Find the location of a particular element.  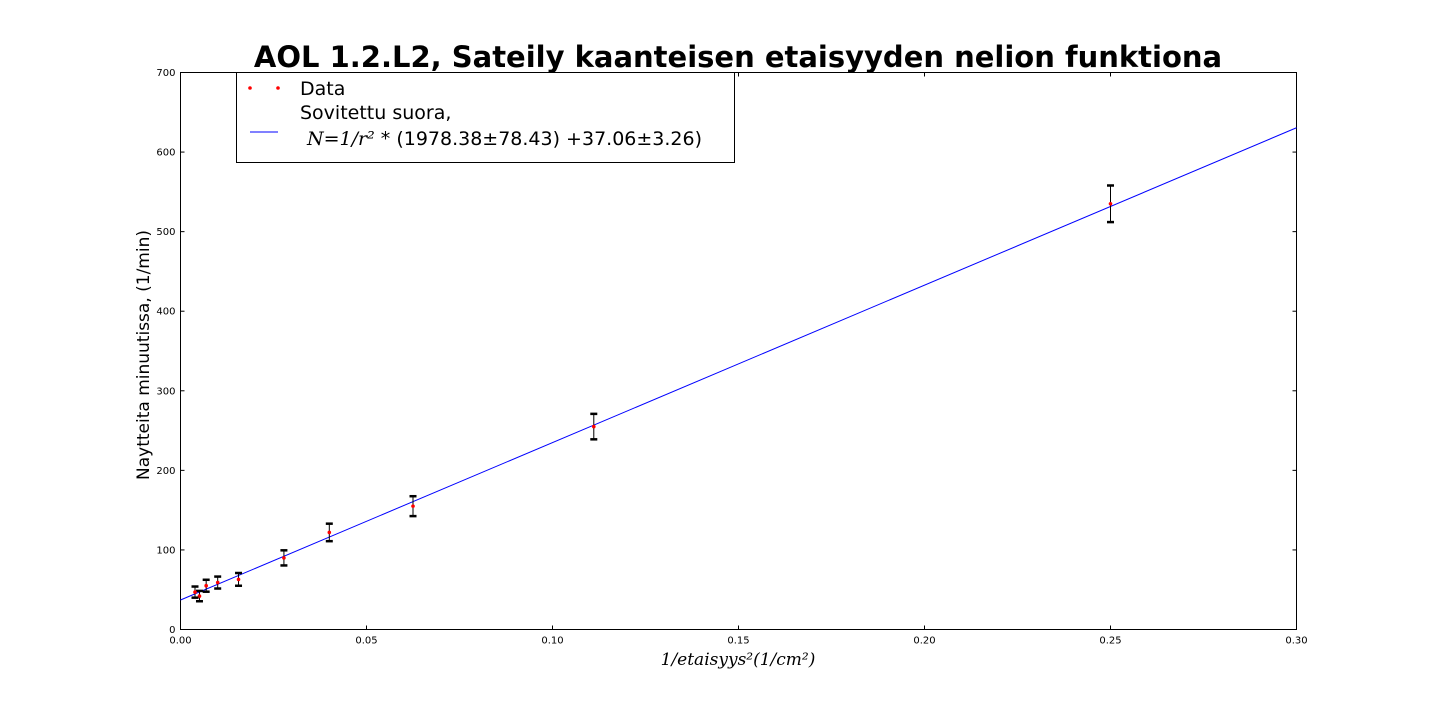

y-tick-label: 0 is located at coordinates (172, 630).